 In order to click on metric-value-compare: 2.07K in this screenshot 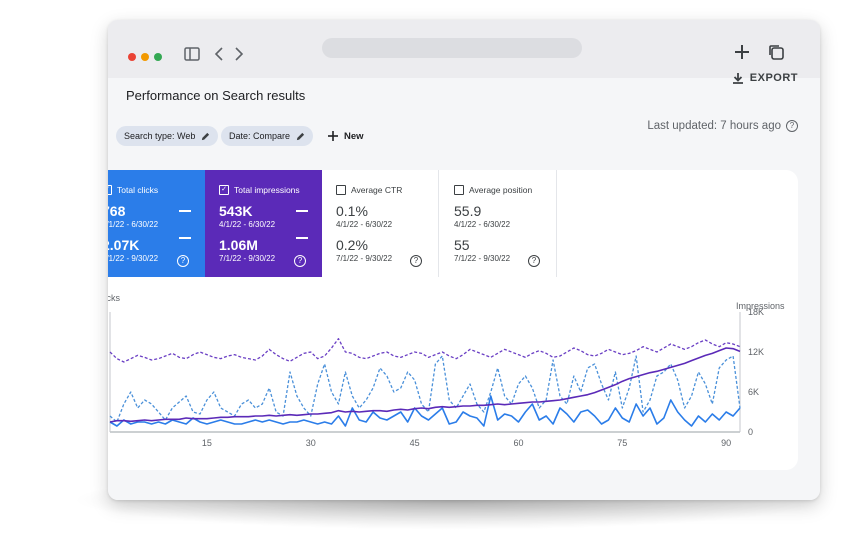, I will do `click(124, 245)`.